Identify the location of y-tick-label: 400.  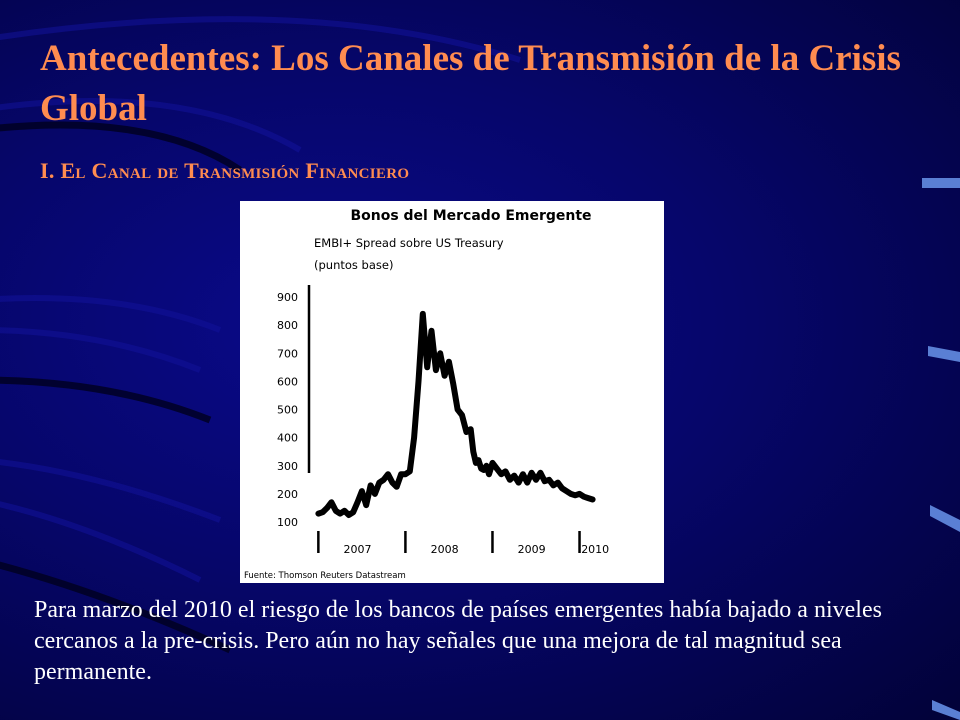
(287, 438).